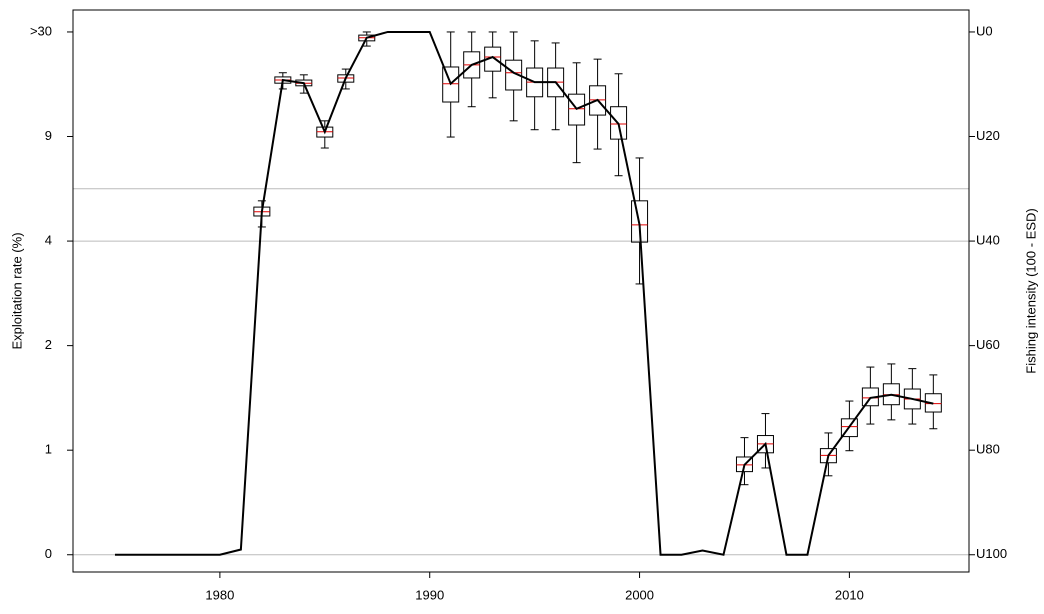 The image size is (1044, 614). I want to click on y-axis-title: Exploitation rate (%), so click(16, 290).